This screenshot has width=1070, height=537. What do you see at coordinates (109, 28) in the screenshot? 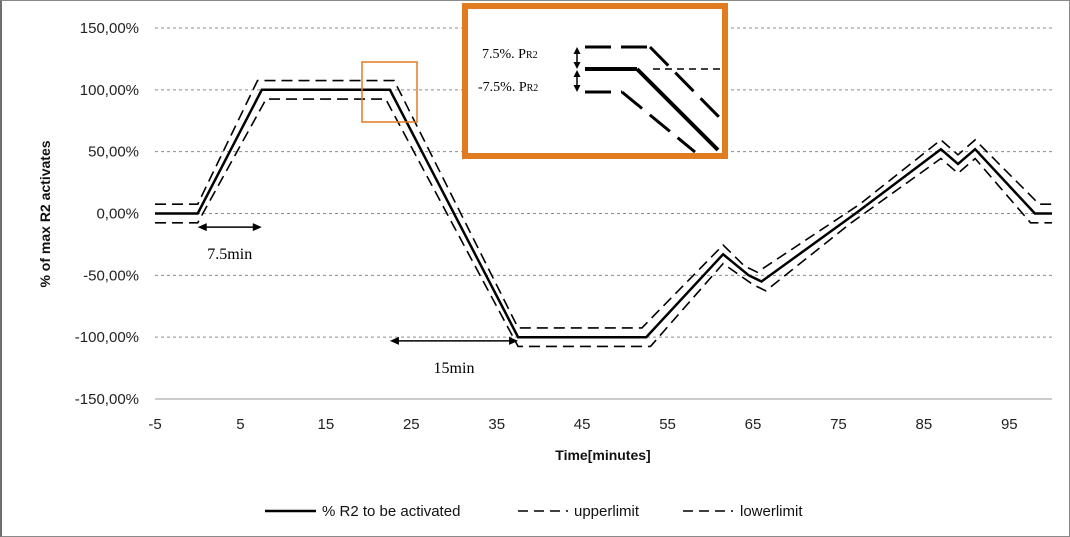
I see `y-tick-label: 150,00%` at bounding box center [109, 28].